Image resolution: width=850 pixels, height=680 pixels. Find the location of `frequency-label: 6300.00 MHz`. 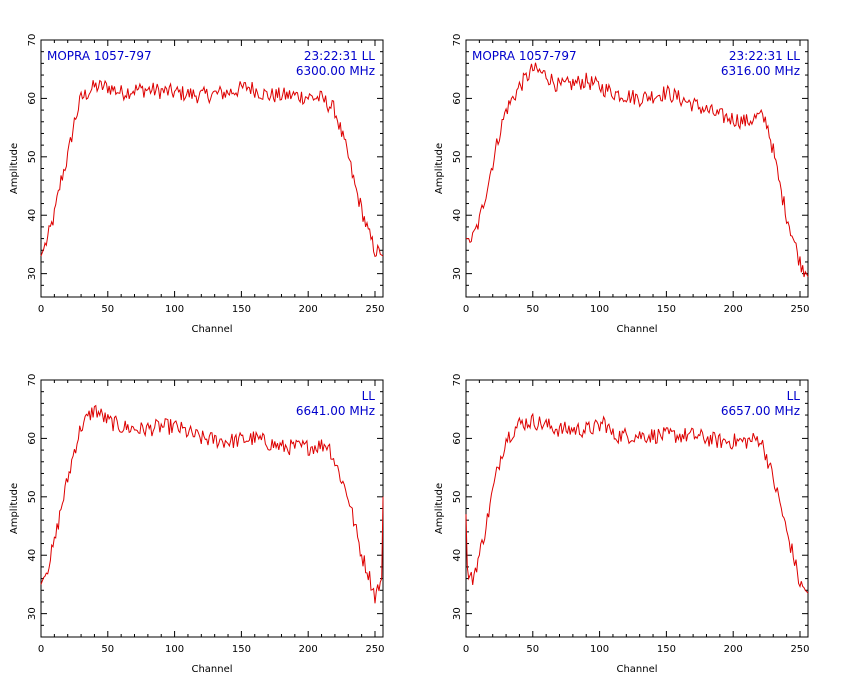

frequency-label: 6300.00 MHz is located at coordinates (335, 71).